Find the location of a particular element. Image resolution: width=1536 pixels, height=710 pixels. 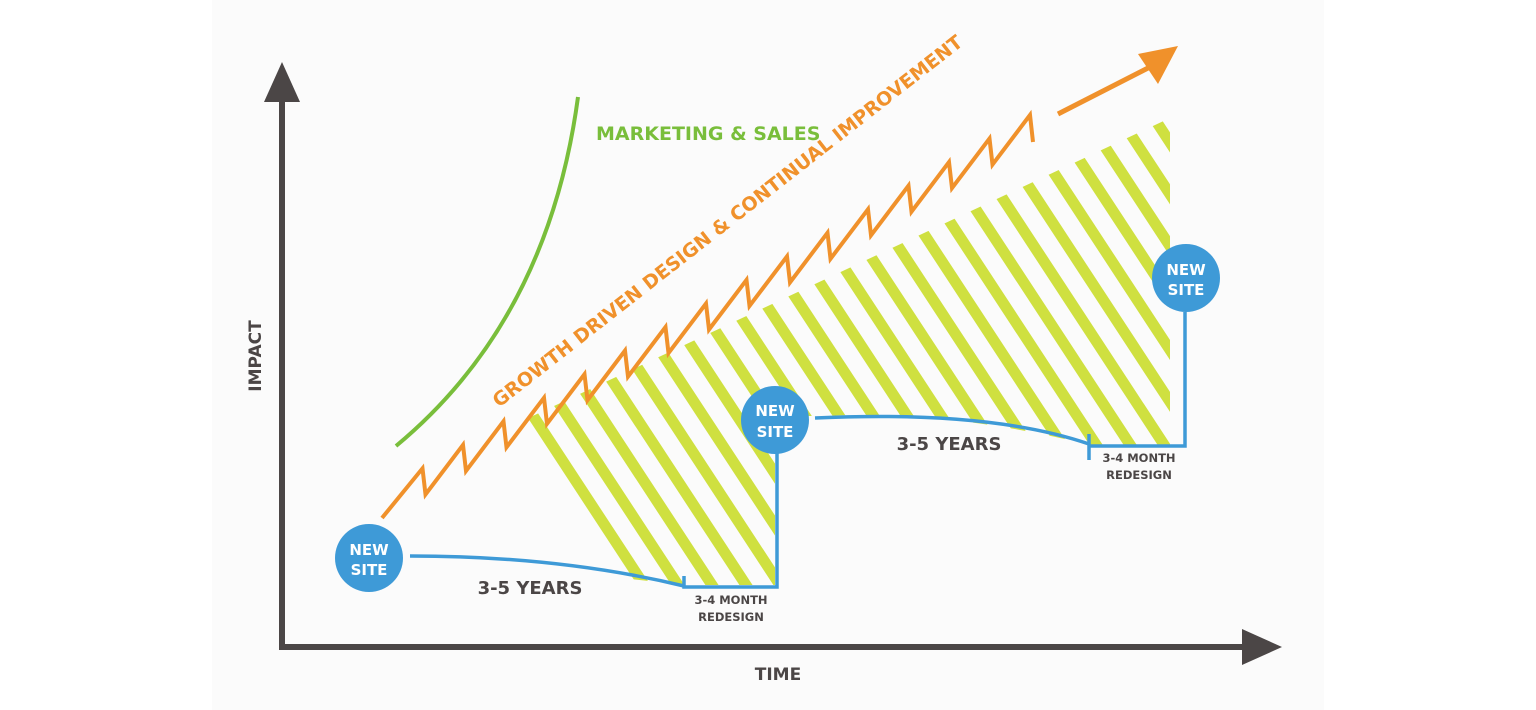

x-axis-arrowhead is located at coordinates (1262, 647).